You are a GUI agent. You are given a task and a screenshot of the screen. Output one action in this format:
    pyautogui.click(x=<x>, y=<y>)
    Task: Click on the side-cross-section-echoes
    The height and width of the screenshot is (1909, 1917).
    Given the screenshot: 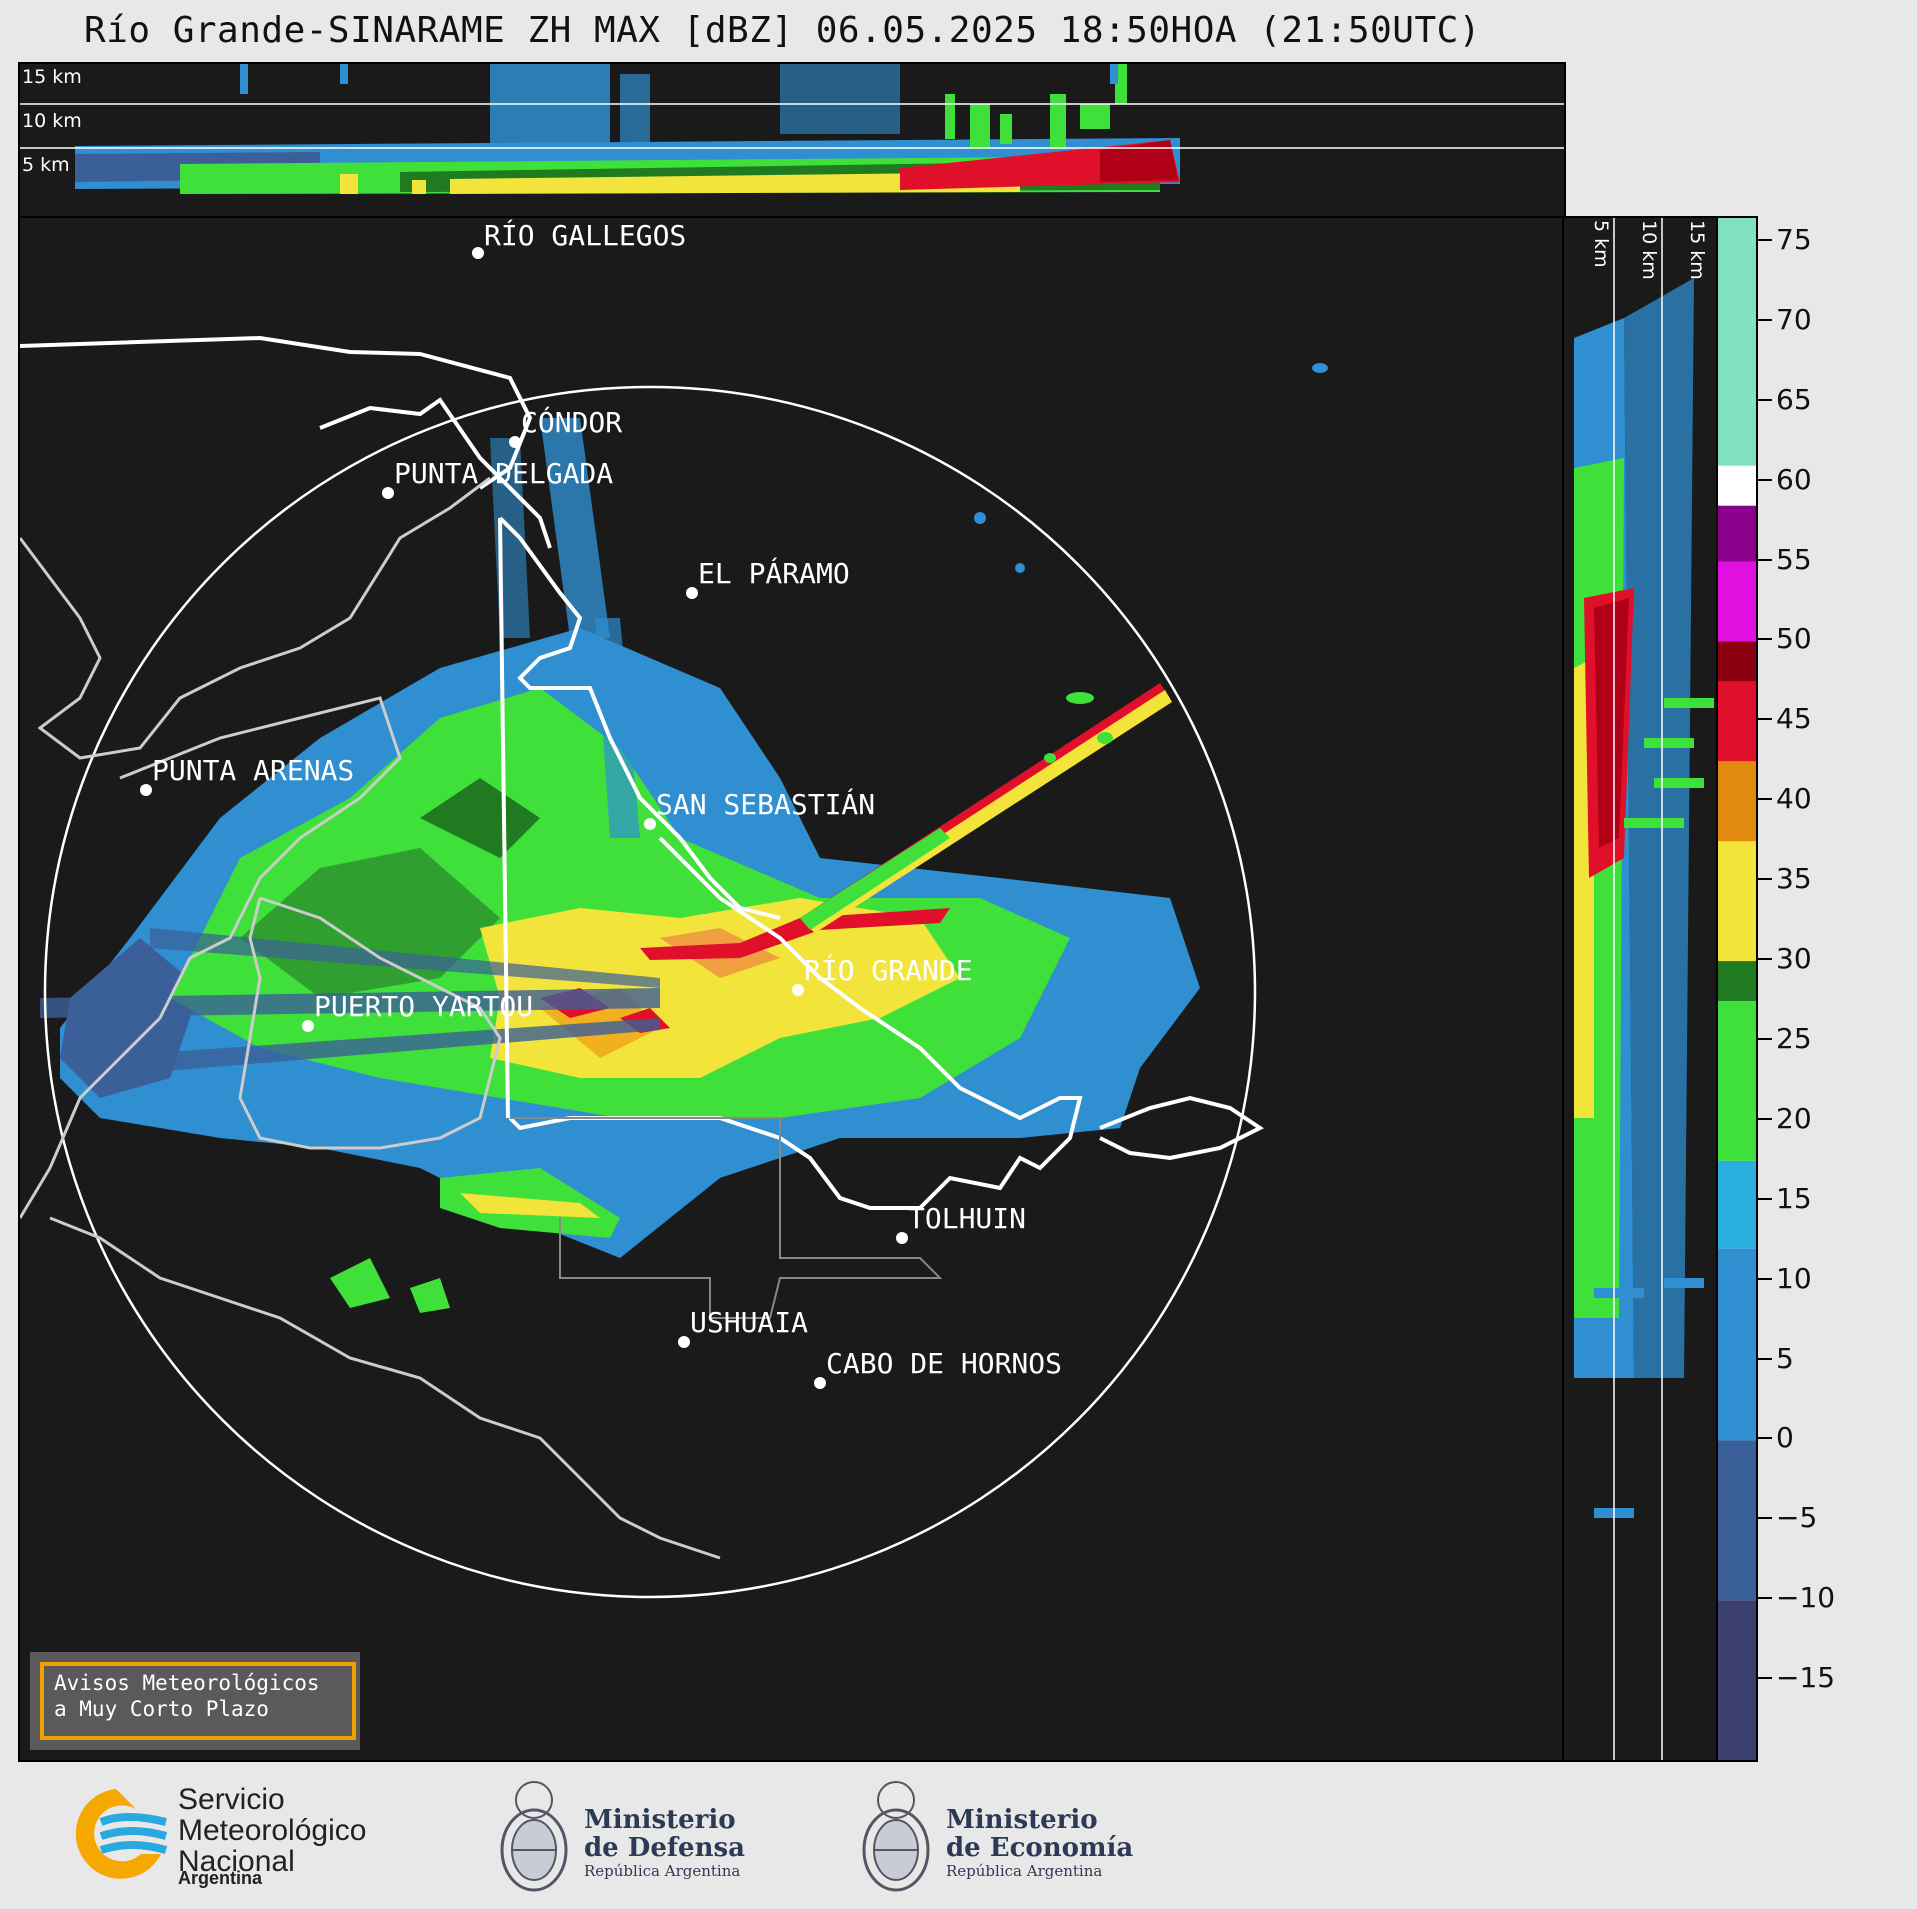 What is the action you would take?
    pyautogui.click(x=1644, y=898)
    